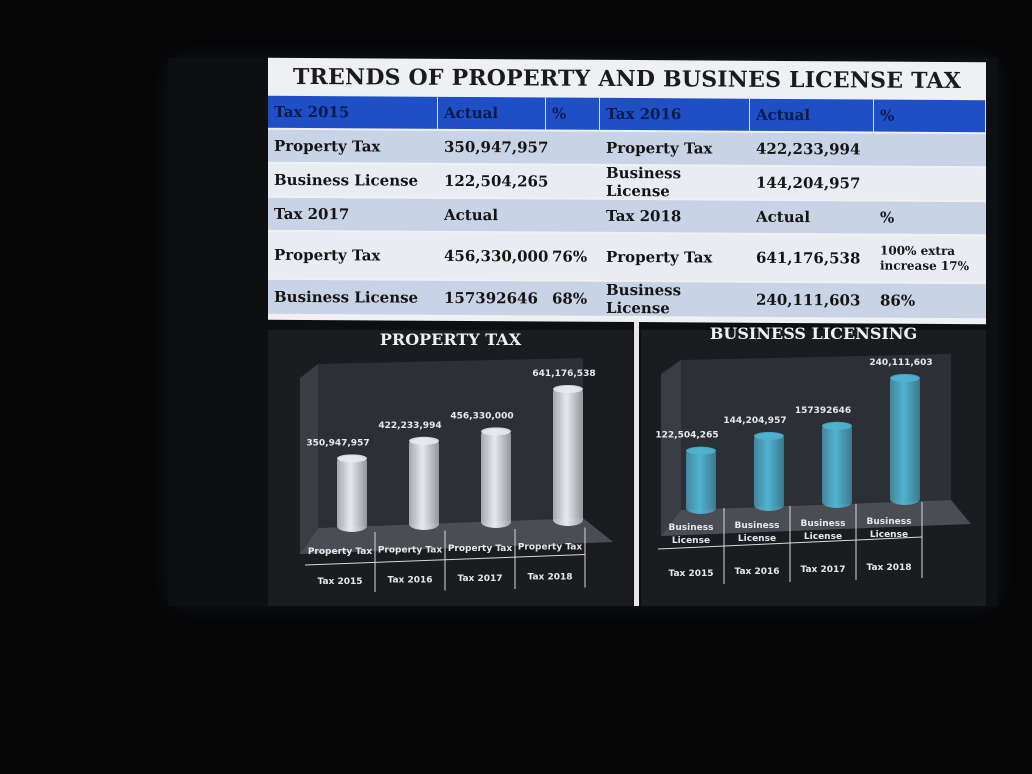  Describe the element at coordinates (450, 339) in the screenshot. I see `chart-title: PROPERTY TAX` at that location.